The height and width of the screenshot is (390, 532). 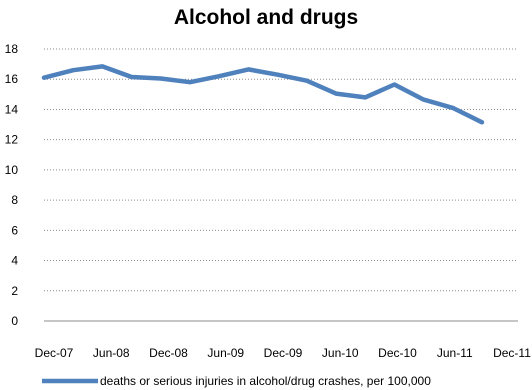 What do you see at coordinates (14, 230) in the screenshot?
I see `y-tick-label: 6` at bounding box center [14, 230].